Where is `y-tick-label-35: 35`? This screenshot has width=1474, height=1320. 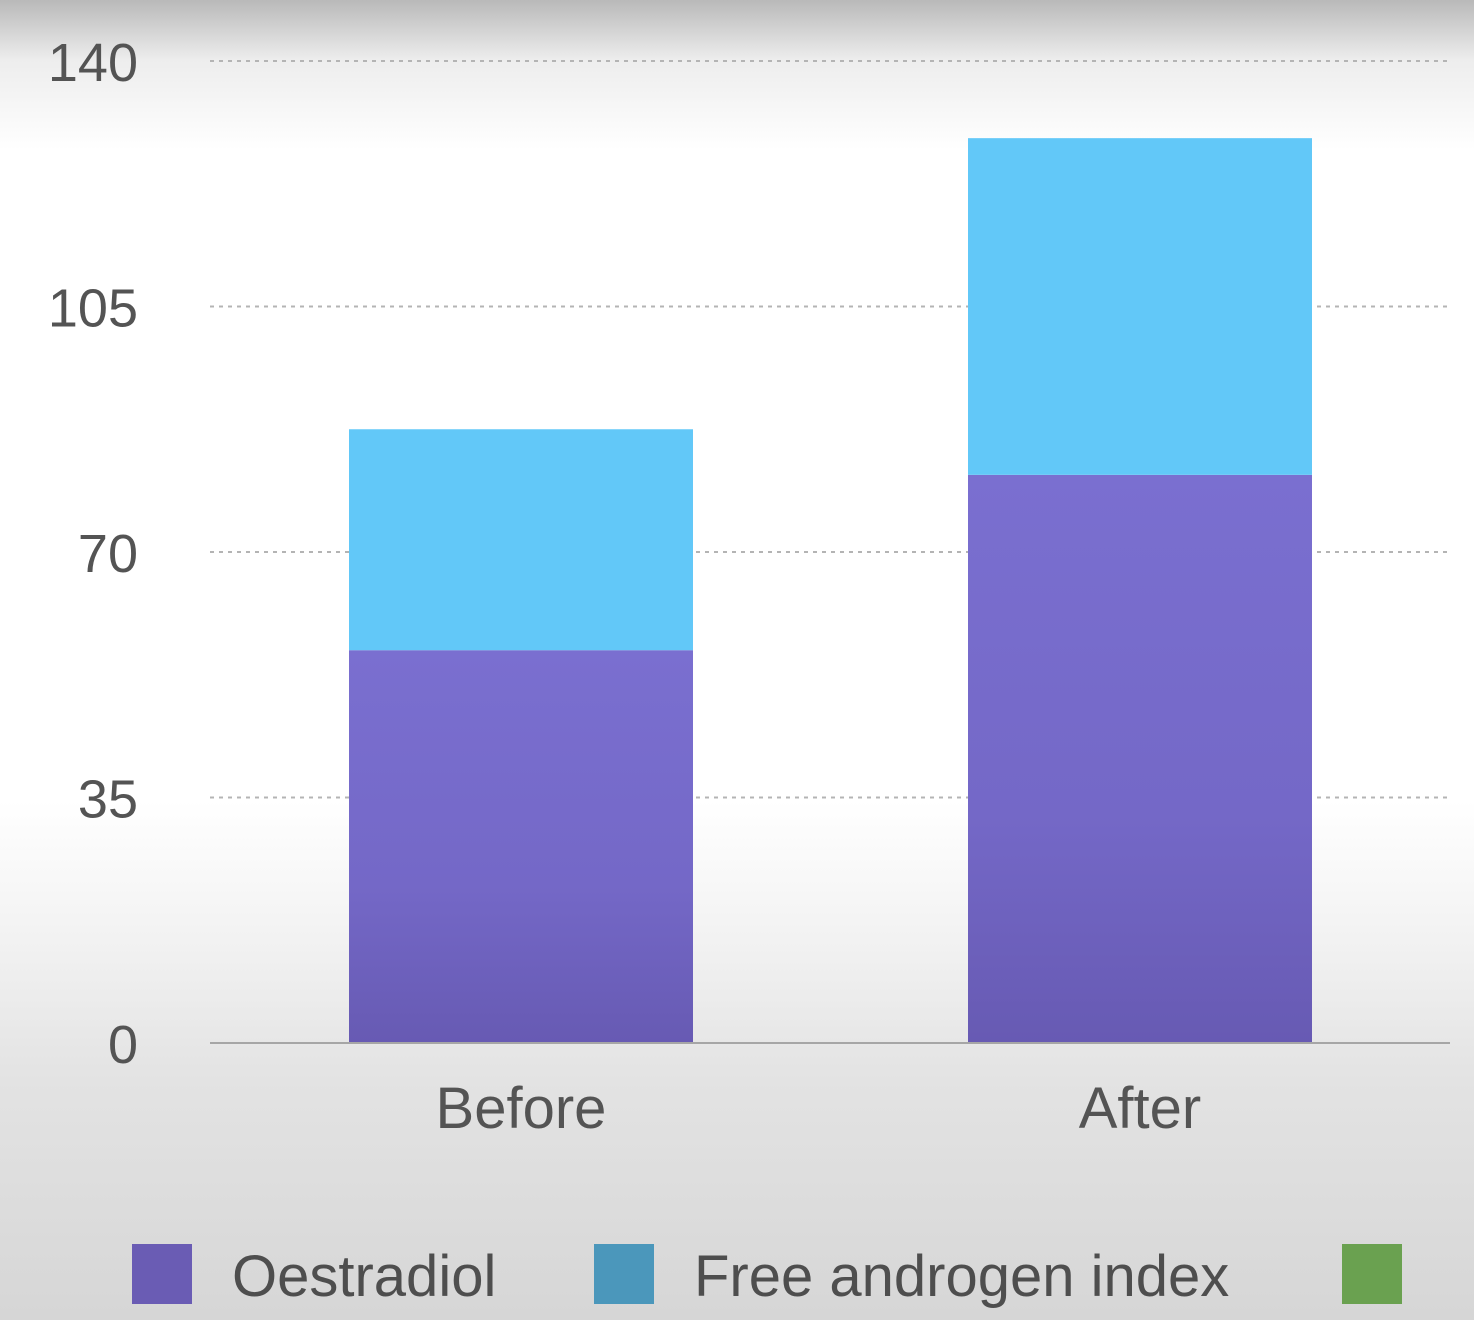 y-tick-label-35: 35 is located at coordinates (108, 800).